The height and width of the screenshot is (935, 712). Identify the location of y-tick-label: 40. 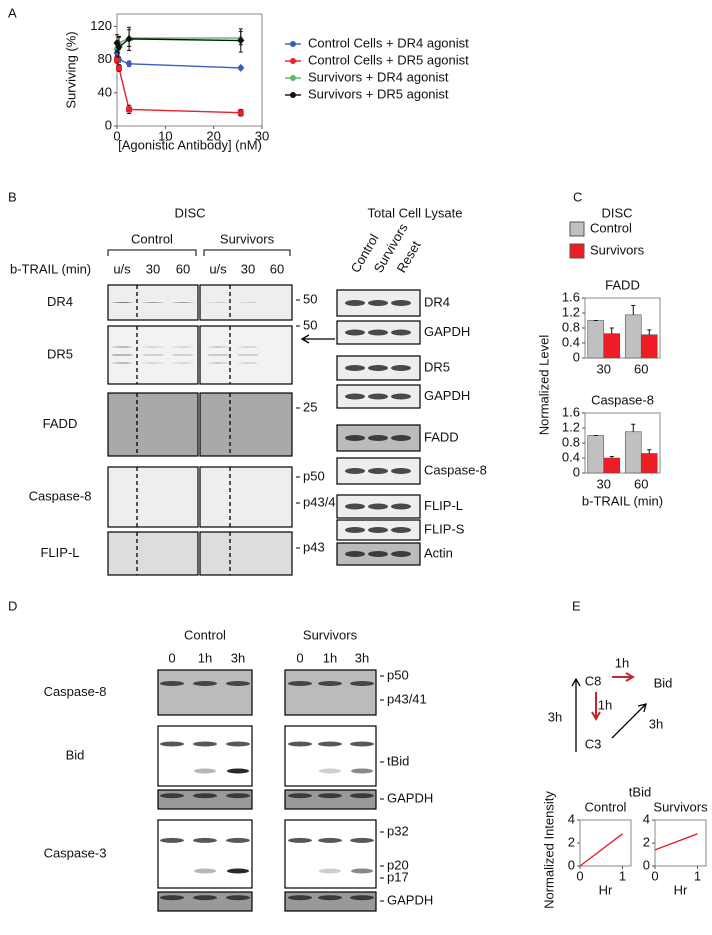
(105, 91).